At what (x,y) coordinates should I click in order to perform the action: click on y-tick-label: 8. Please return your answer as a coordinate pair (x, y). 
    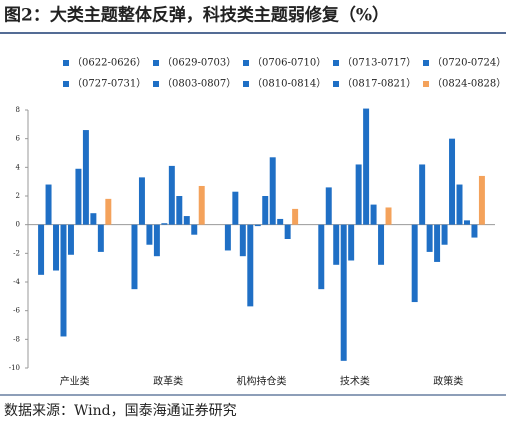
    Looking at the image, I should click on (18, 110).